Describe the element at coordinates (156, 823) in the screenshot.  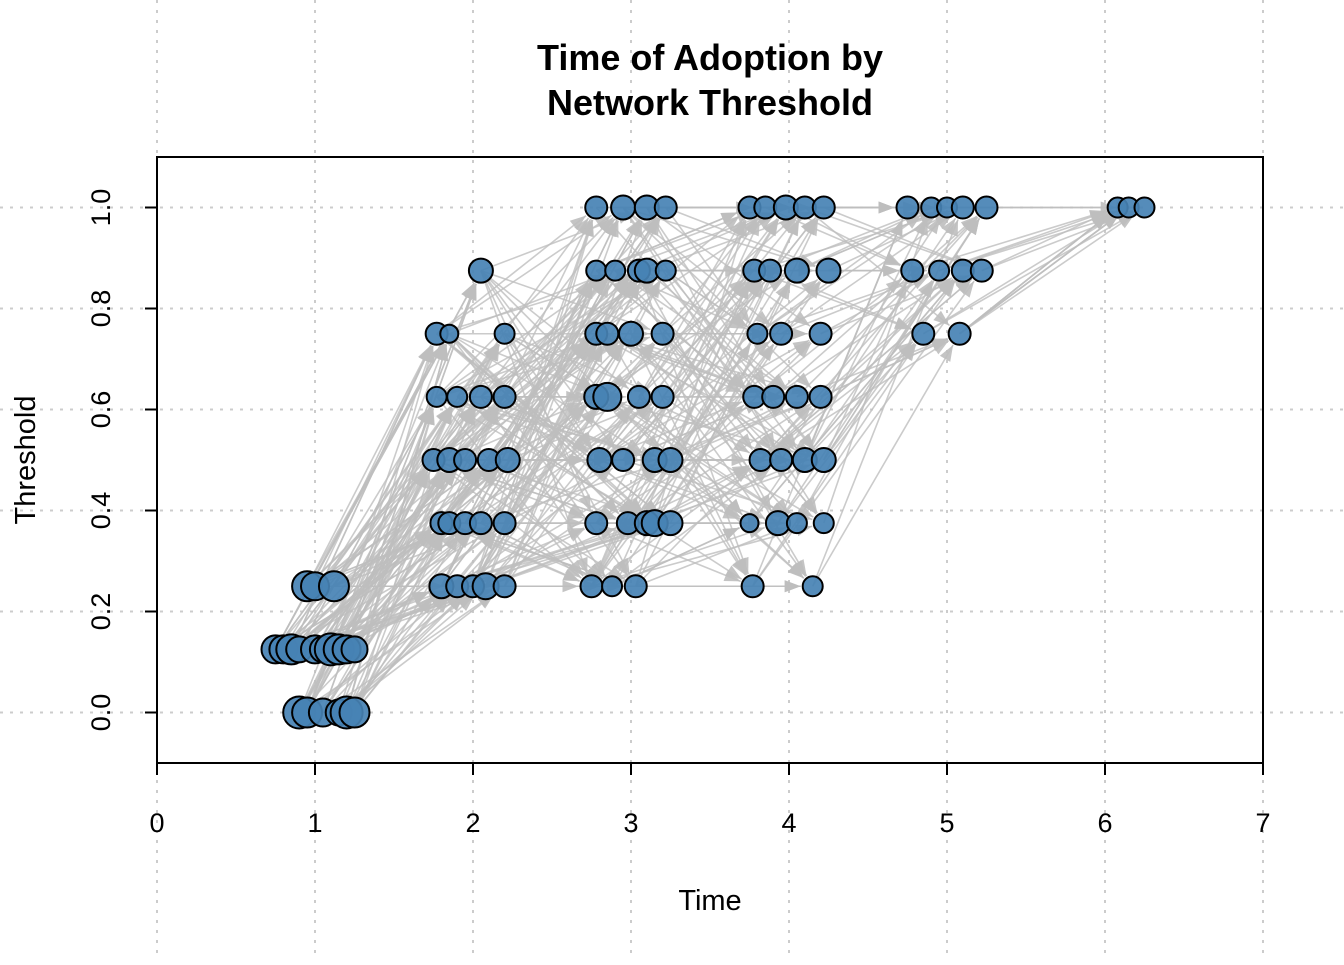
I see `x-tick-label-0: 0` at that location.